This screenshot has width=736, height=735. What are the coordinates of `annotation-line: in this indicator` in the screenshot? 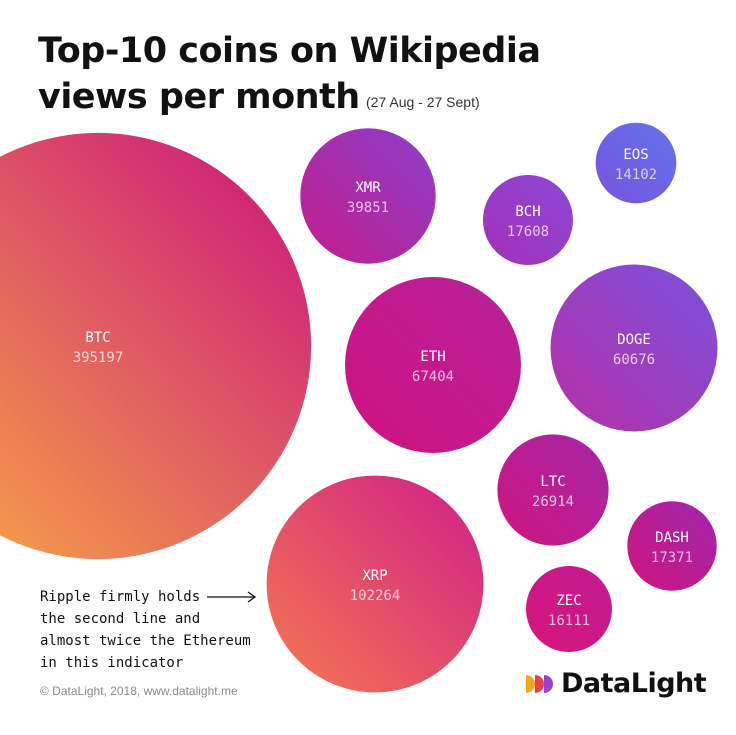 It's located at (112, 663).